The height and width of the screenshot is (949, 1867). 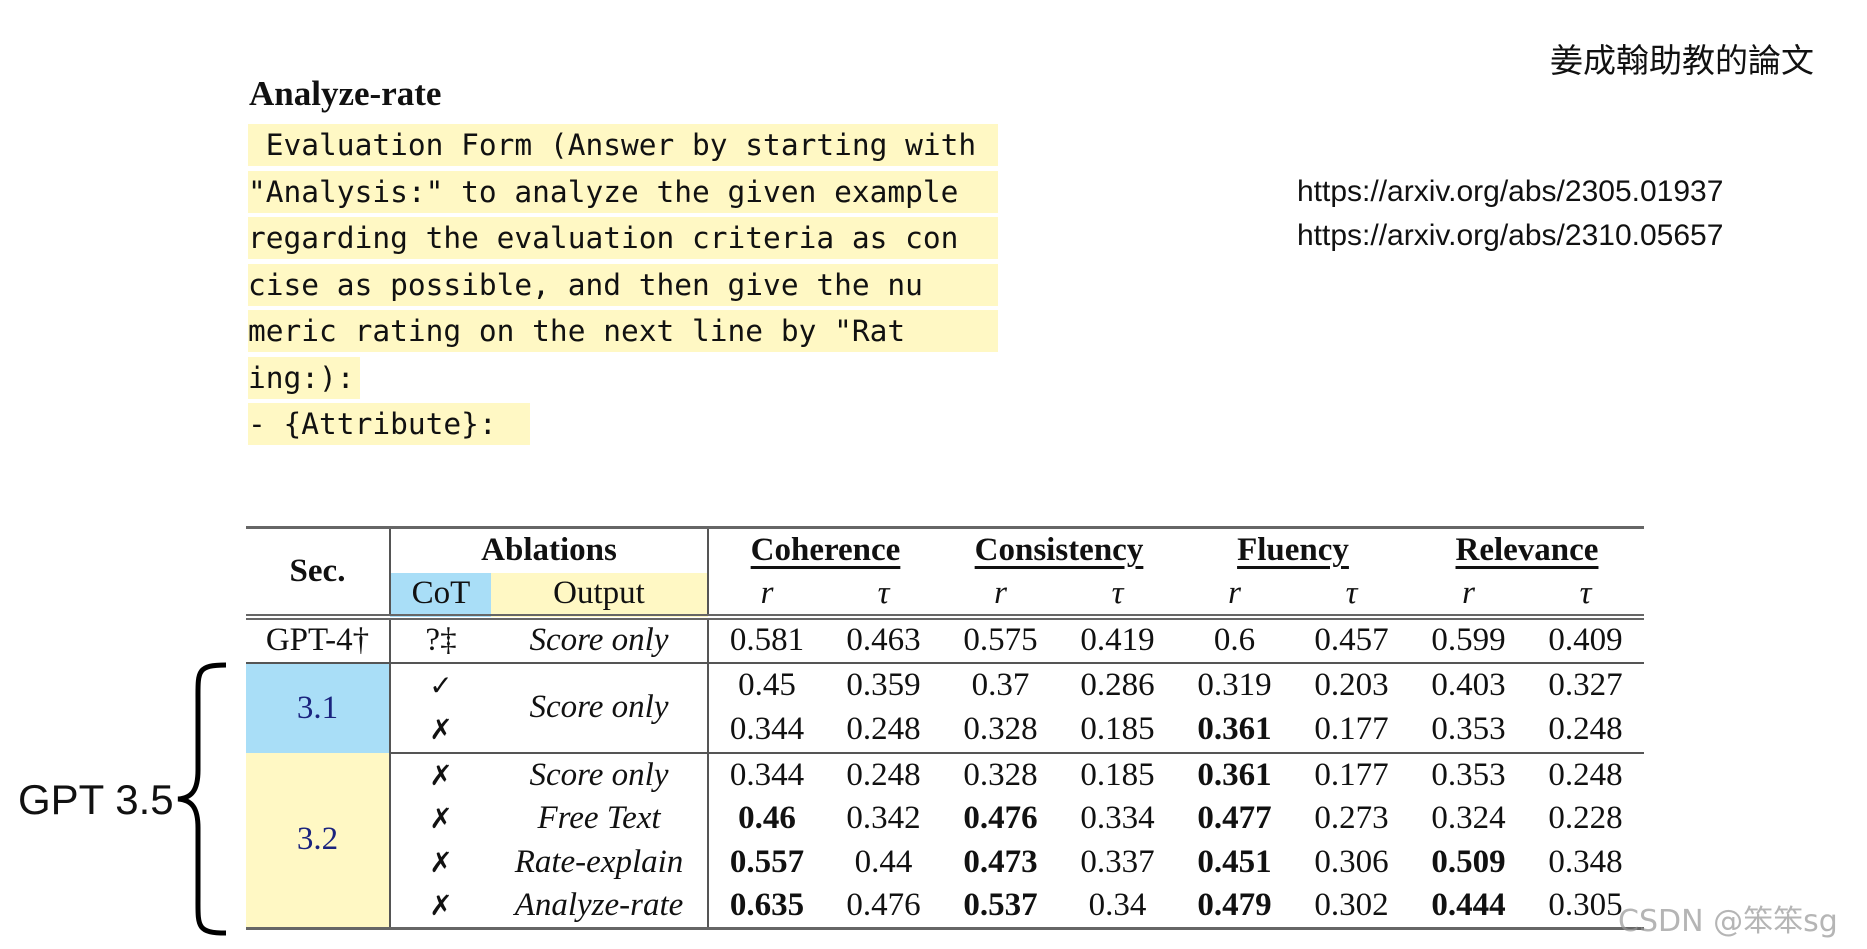 I want to click on value-cell: 0.557, so click(x=767, y=862).